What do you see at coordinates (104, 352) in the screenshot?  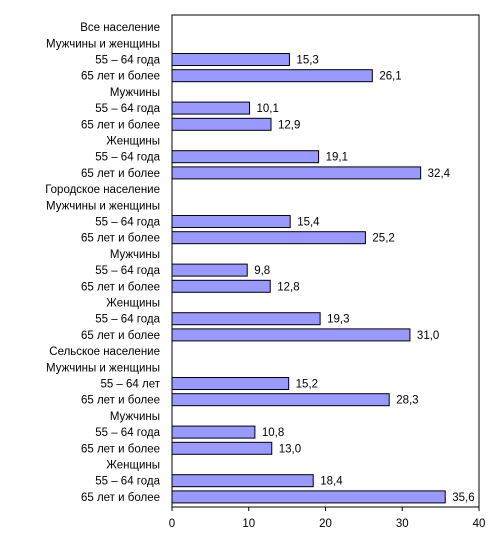 I see `category-label: Сельское население` at bounding box center [104, 352].